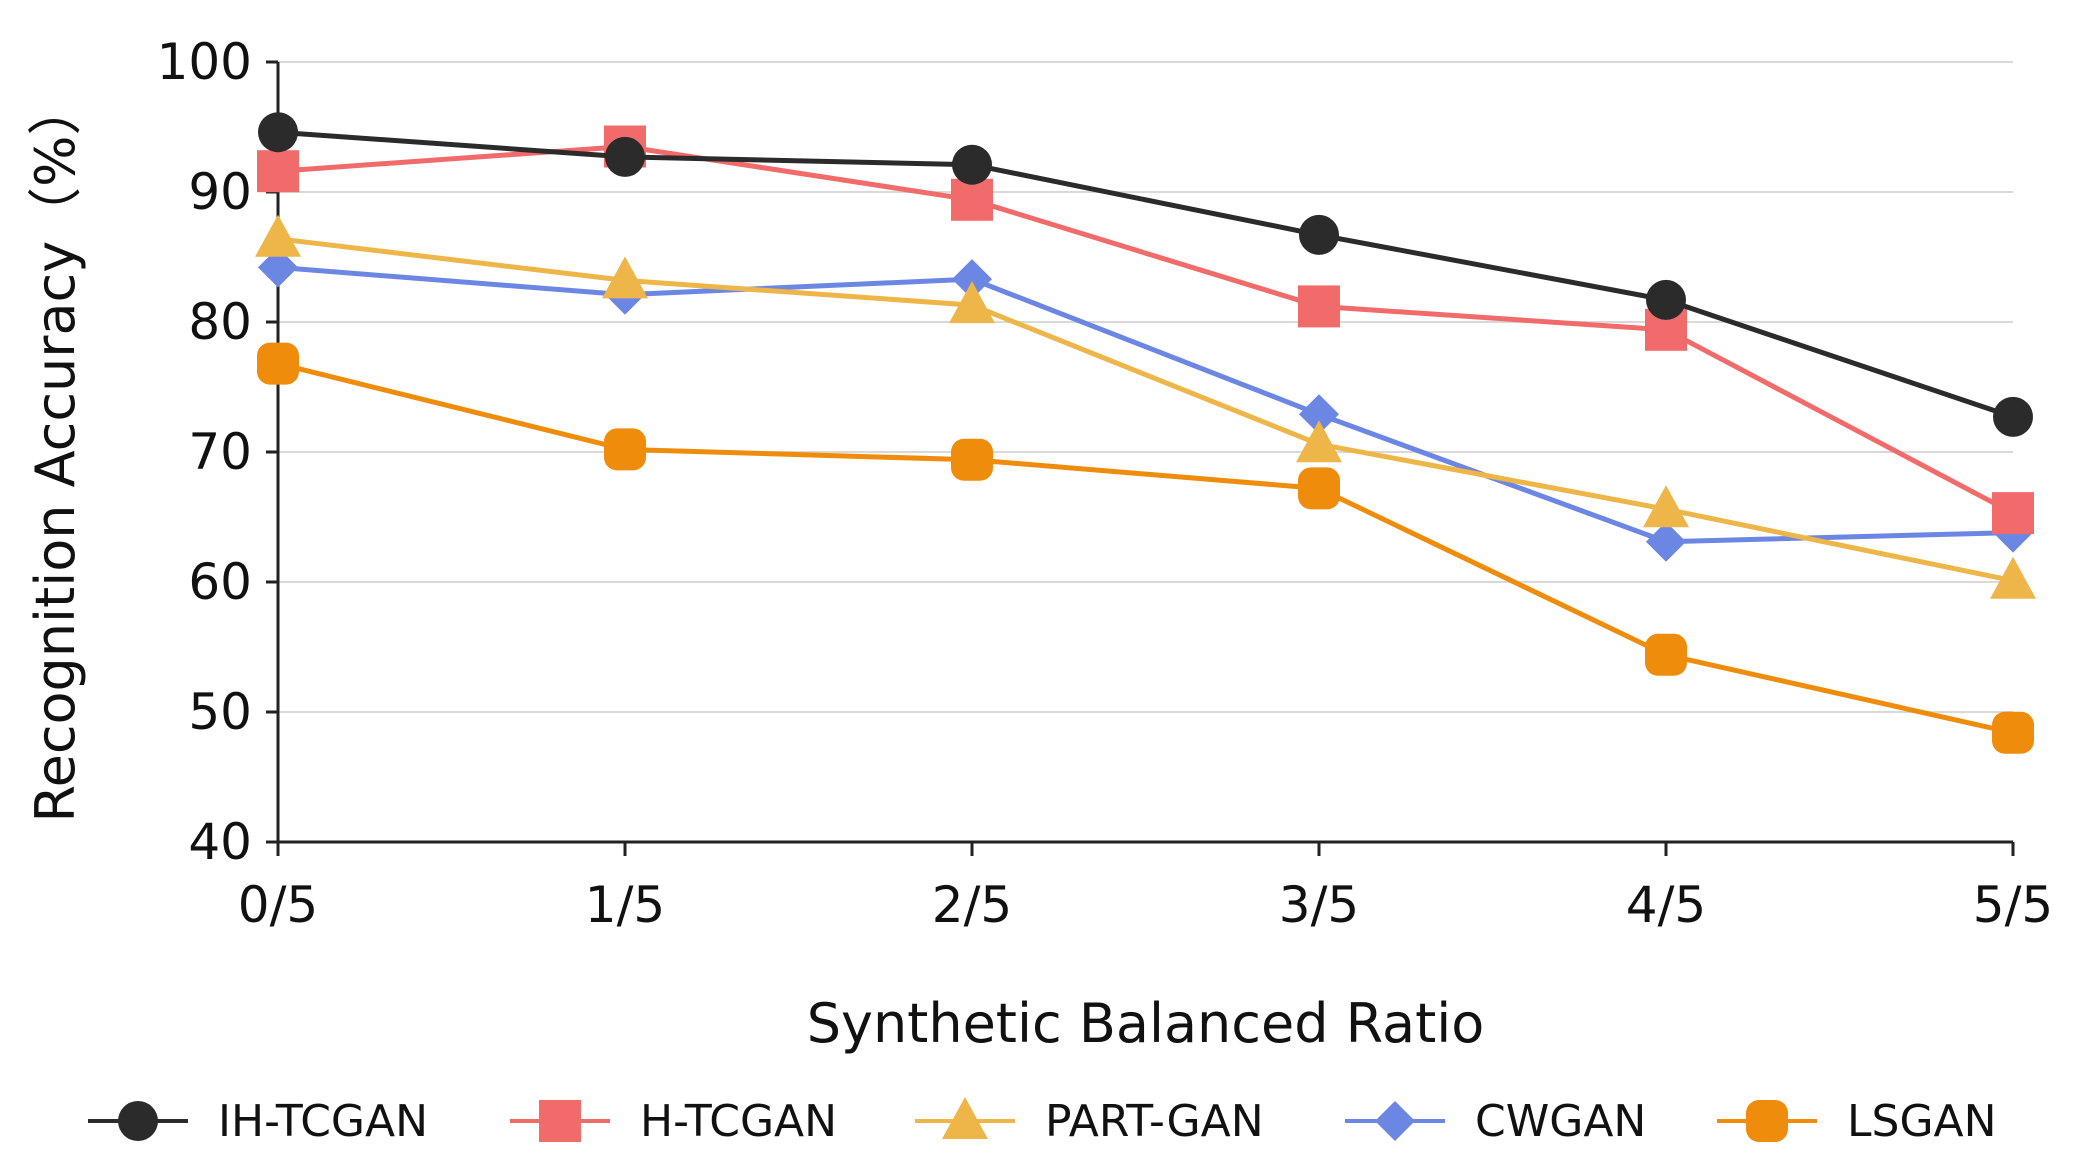 The width and height of the screenshot is (2076, 1170). Describe the element at coordinates (965, 1118) in the screenshot. I see `legend-marker-triangle` at that location.